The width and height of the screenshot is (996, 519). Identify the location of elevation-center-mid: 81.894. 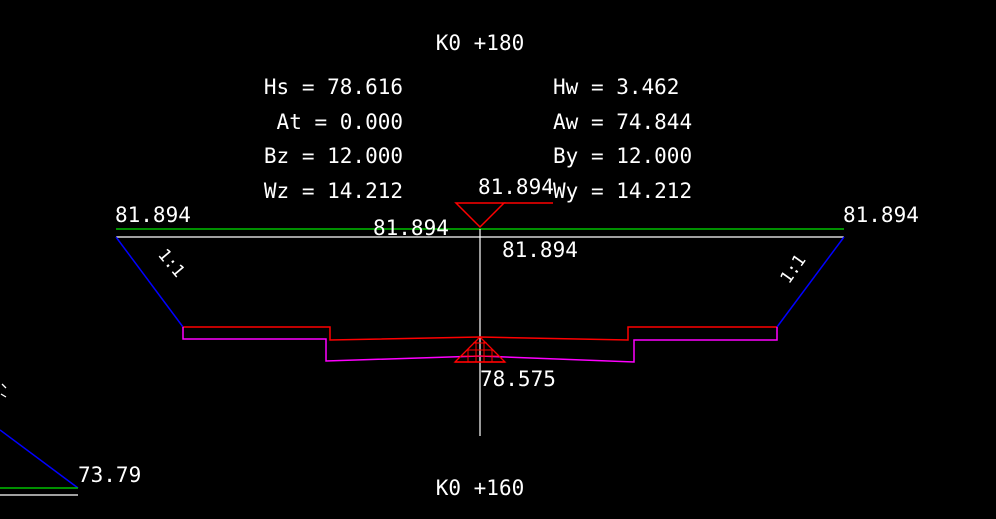
(411, 228).